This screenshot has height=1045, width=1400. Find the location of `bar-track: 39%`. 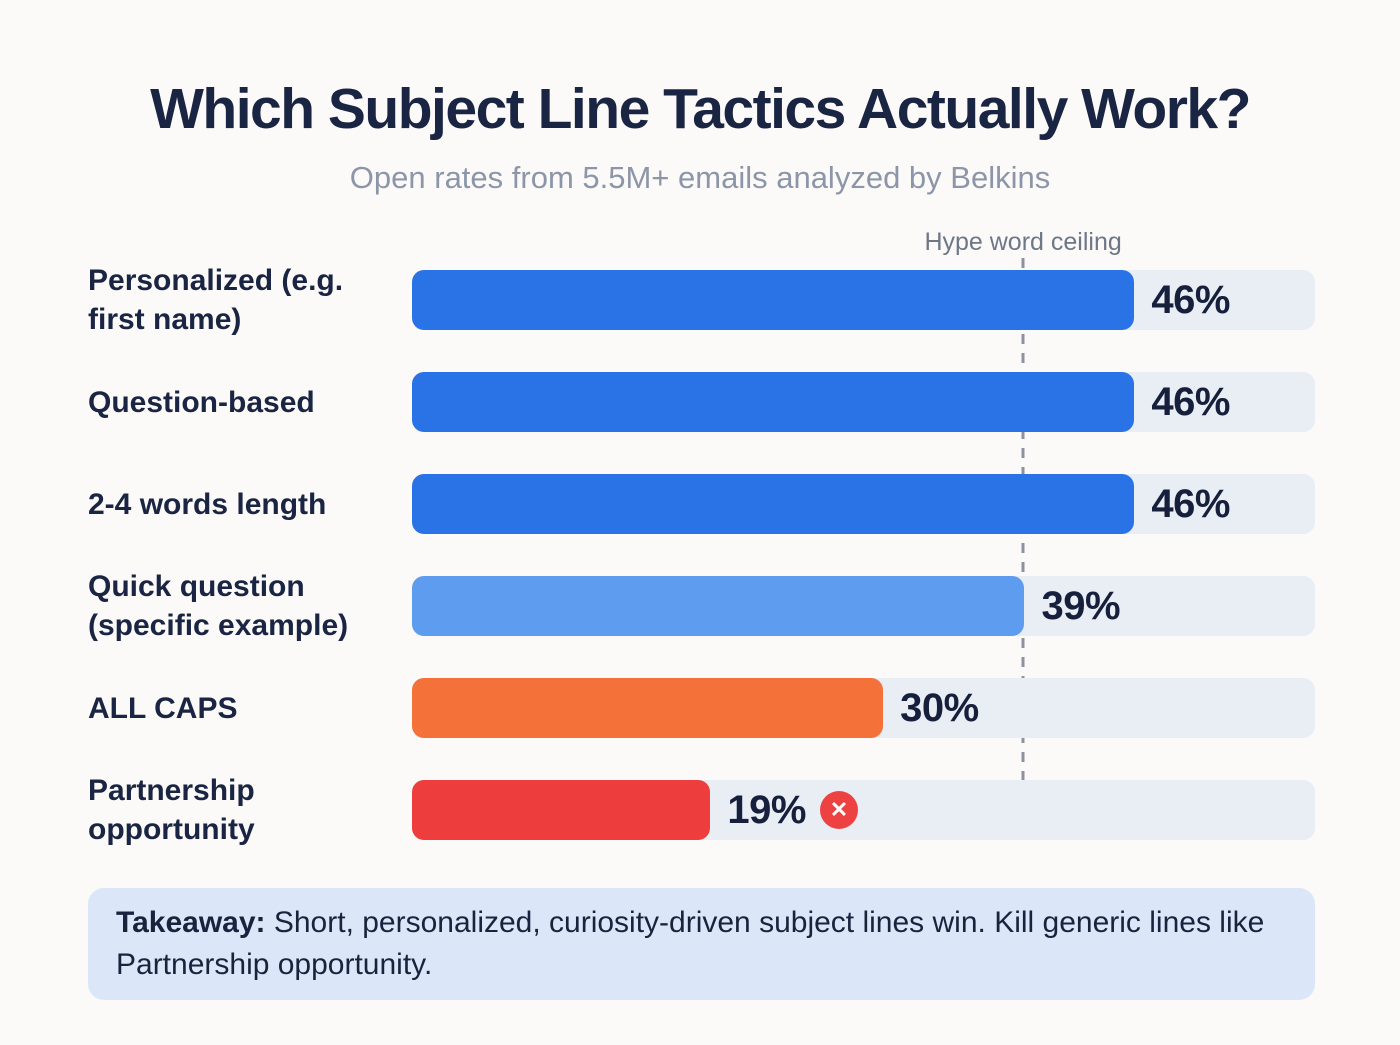

bar-track: 39% is located at coordinates (863, 606).